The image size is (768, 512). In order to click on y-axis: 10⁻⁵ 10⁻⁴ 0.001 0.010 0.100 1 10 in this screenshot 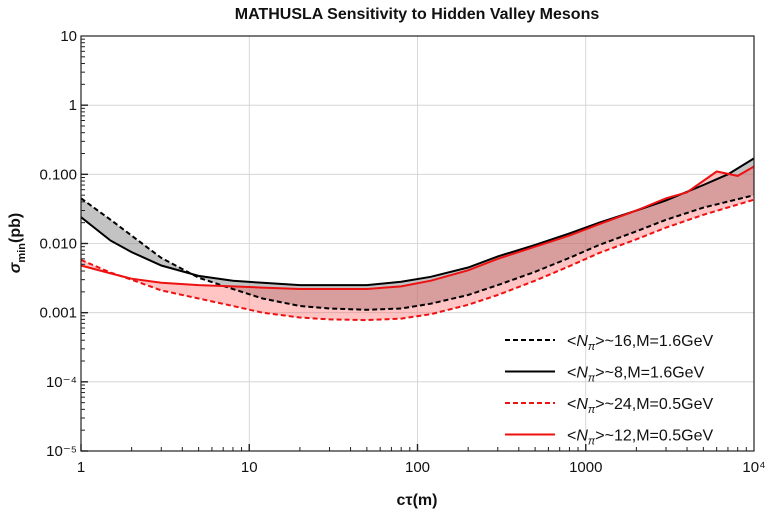, I will do `click(63, 244)`.